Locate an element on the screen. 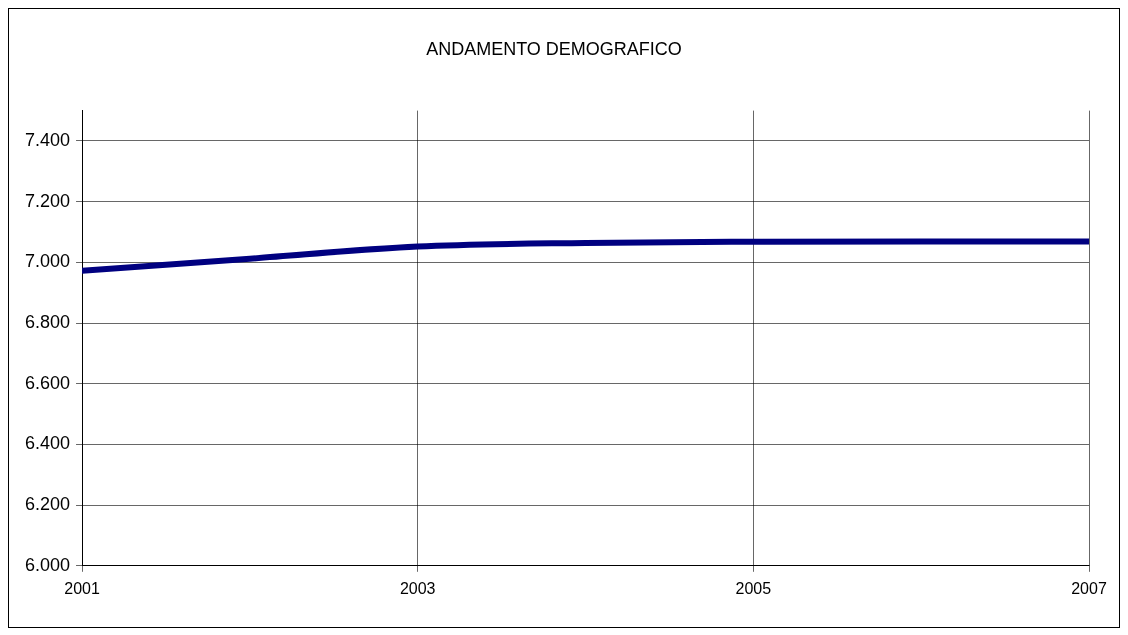 Image resolution: width=1128 pixels, height=635 pixels. y-tick-label: 6.200 is located at coordinates (48, 504).